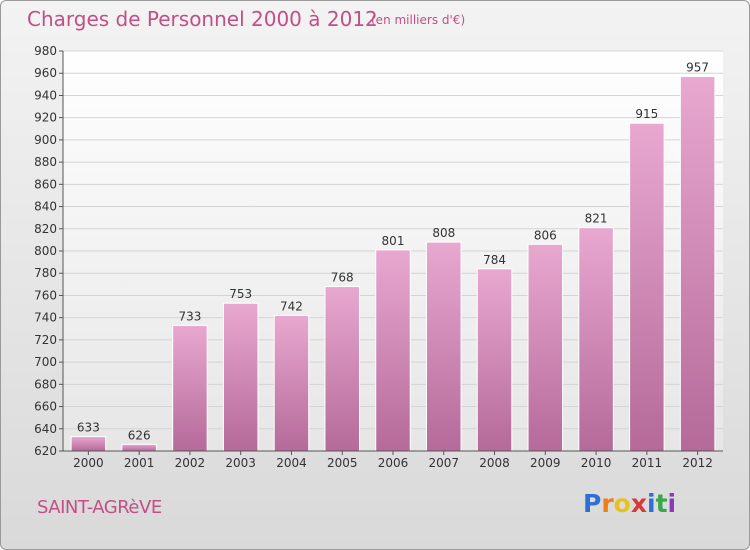 This screenshot has height=550, width=750. What do you see at coordinates (443, 463) in the screenshot?
I see `x-tick-label-2007: 2007` at bounding box center [443, 463].